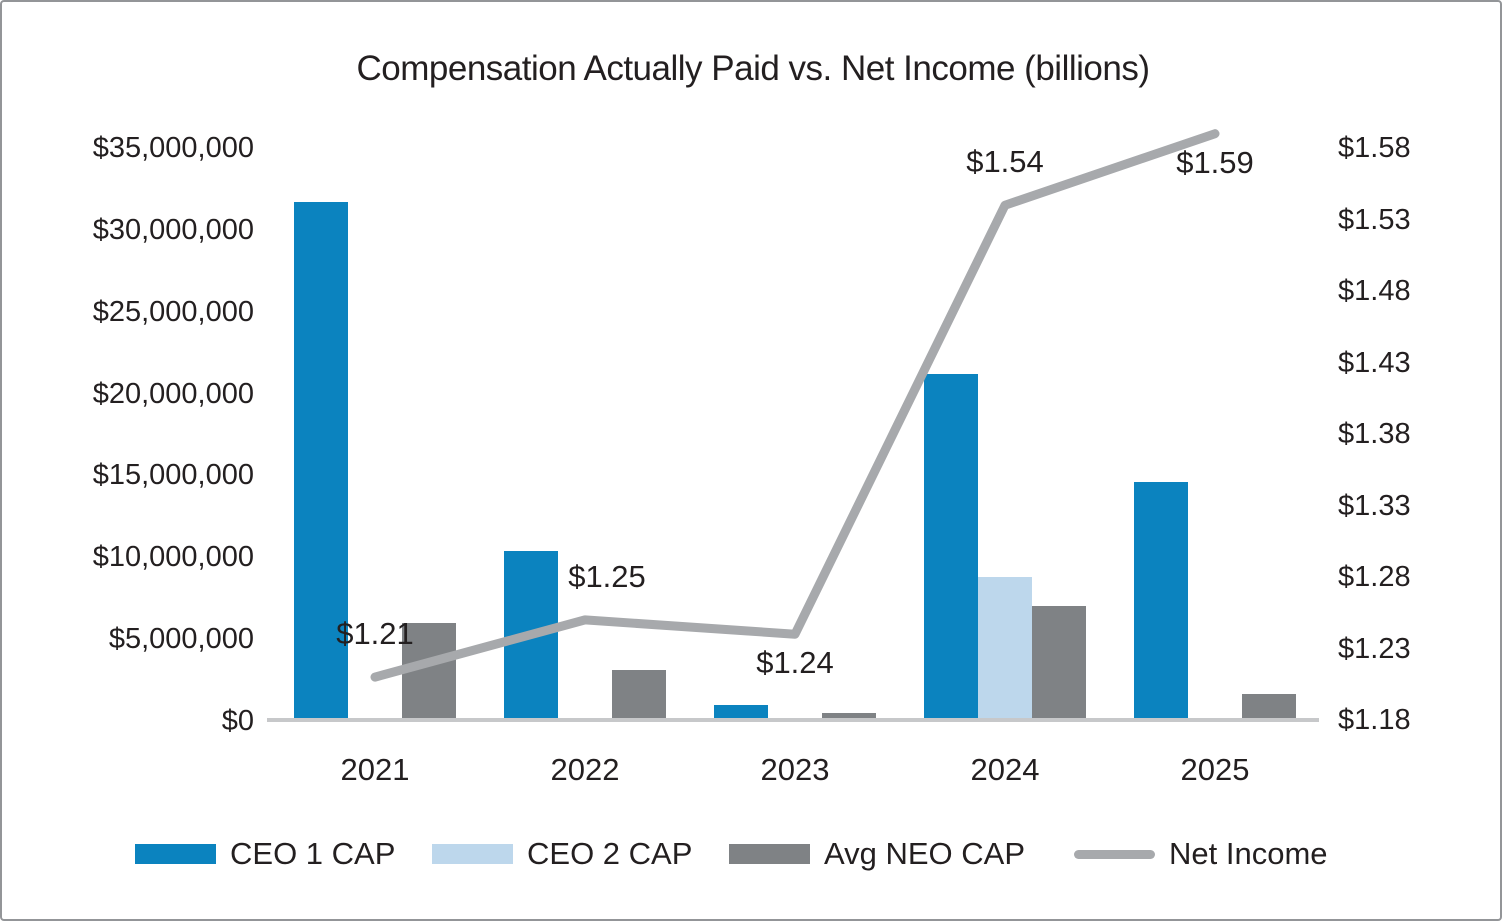 This screenshot has width=1502, height=923. Describe the element at coordinates (173, 311) in the screenshot. I see `left-axis-tick-label: $25,000,000` at that location.